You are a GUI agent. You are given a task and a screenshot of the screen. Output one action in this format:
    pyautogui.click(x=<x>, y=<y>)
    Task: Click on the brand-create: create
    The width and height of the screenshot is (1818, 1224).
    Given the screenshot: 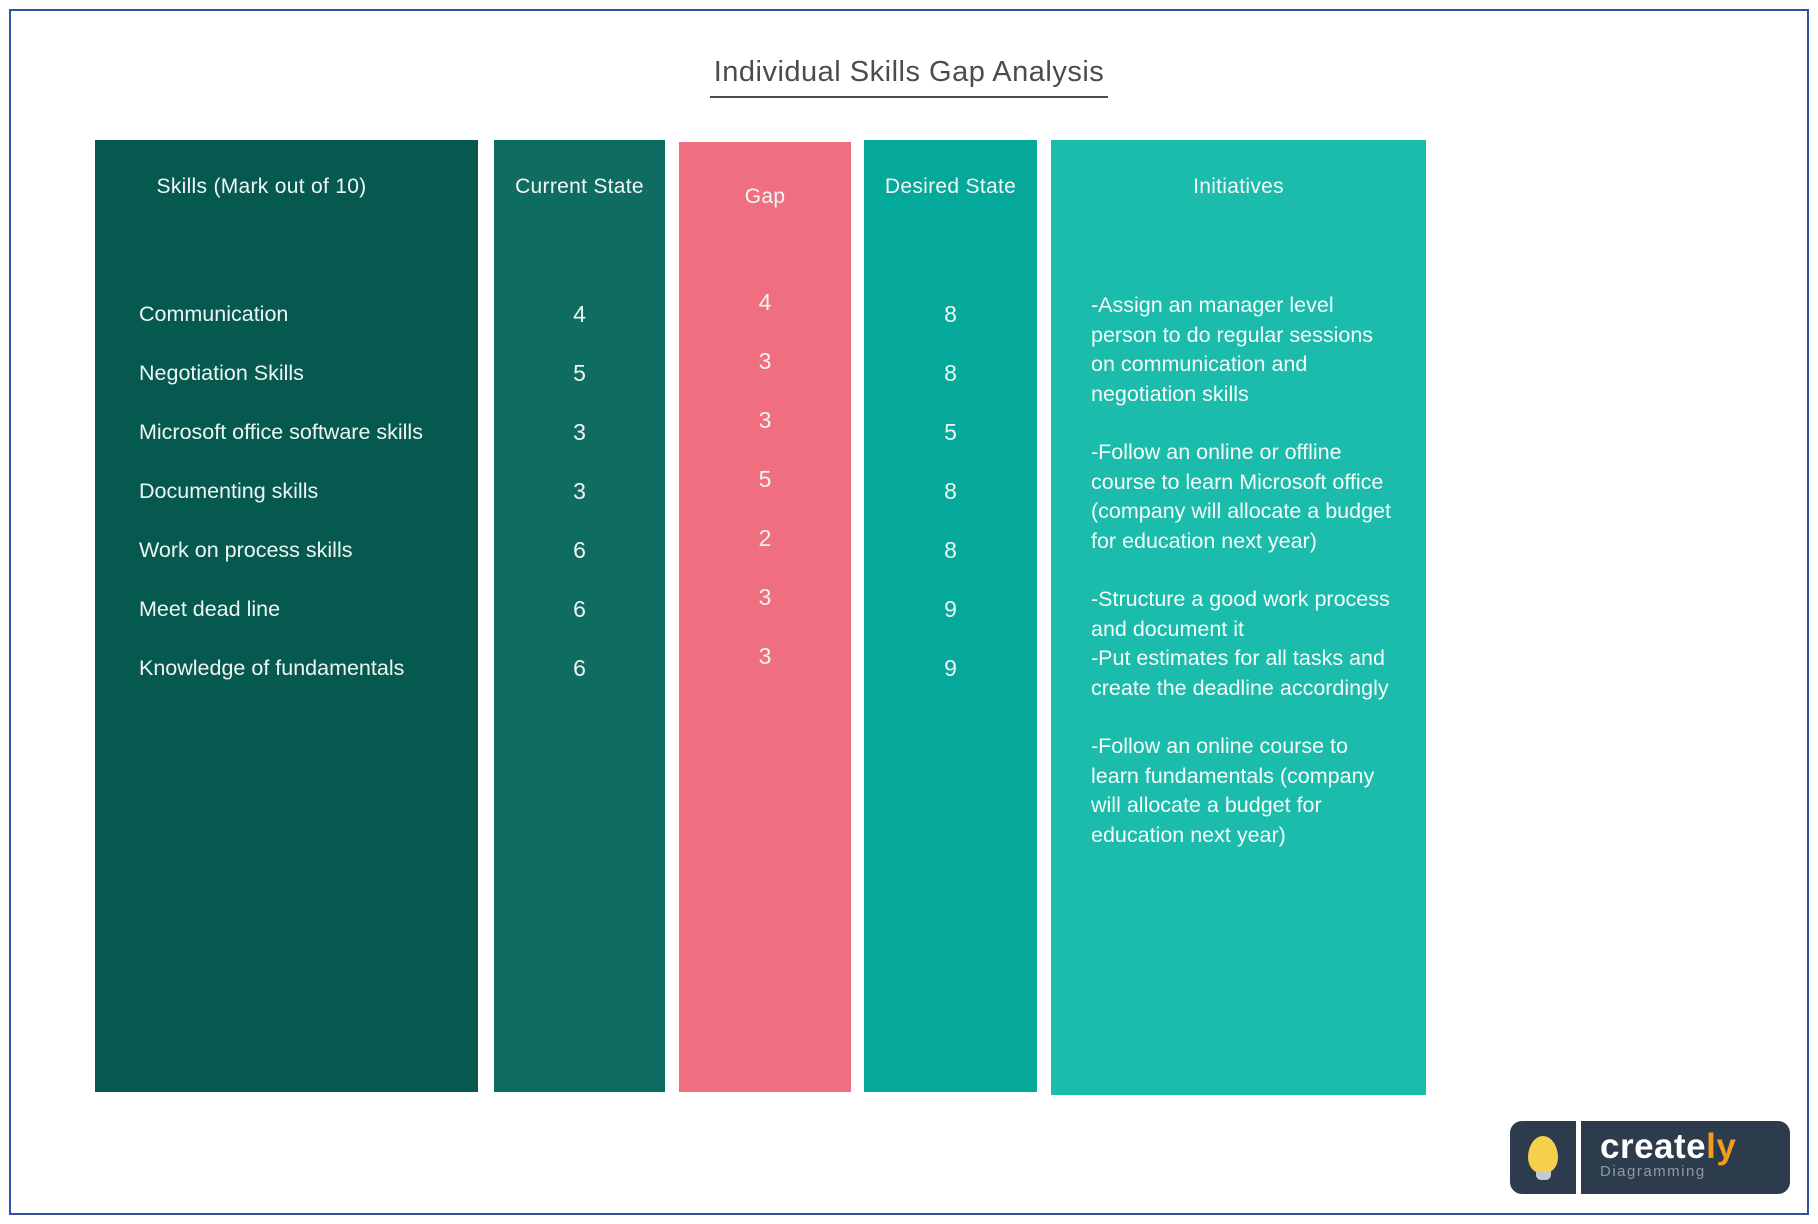 What is the action you would take?
    pyautogui.click(x=1653, y=1146)
    